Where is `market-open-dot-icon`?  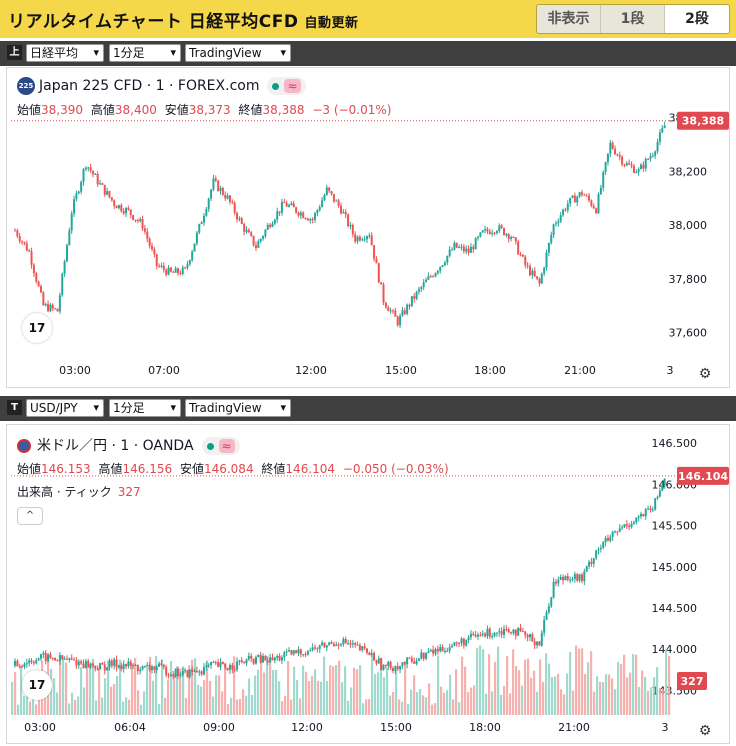 market-open-dot-icon is located at coordinates (210, 446).